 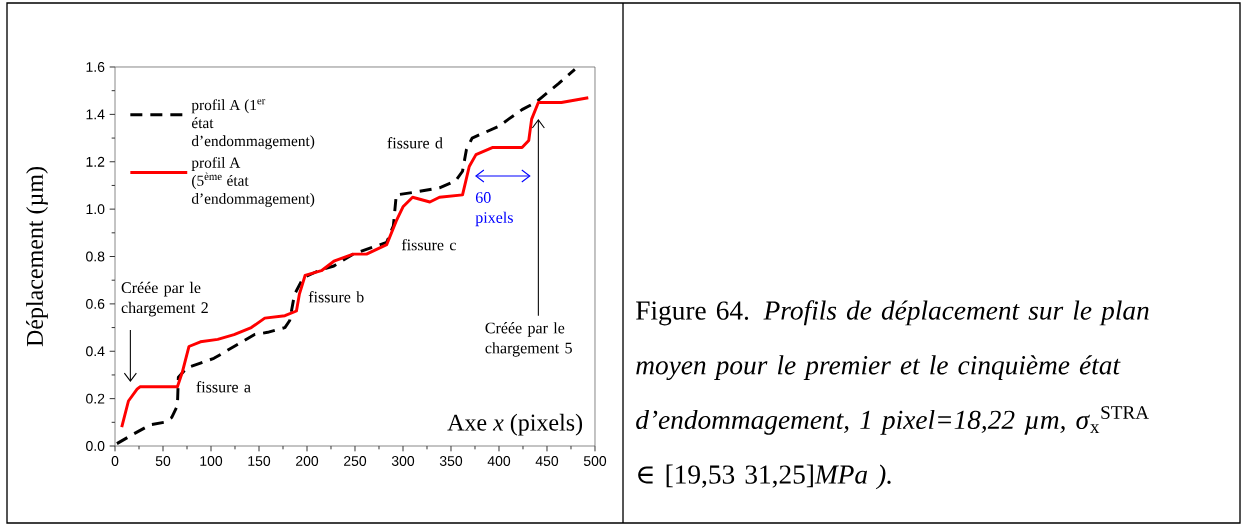 I want to click on annotation: 60 pixels, so click(x=494, y=209).